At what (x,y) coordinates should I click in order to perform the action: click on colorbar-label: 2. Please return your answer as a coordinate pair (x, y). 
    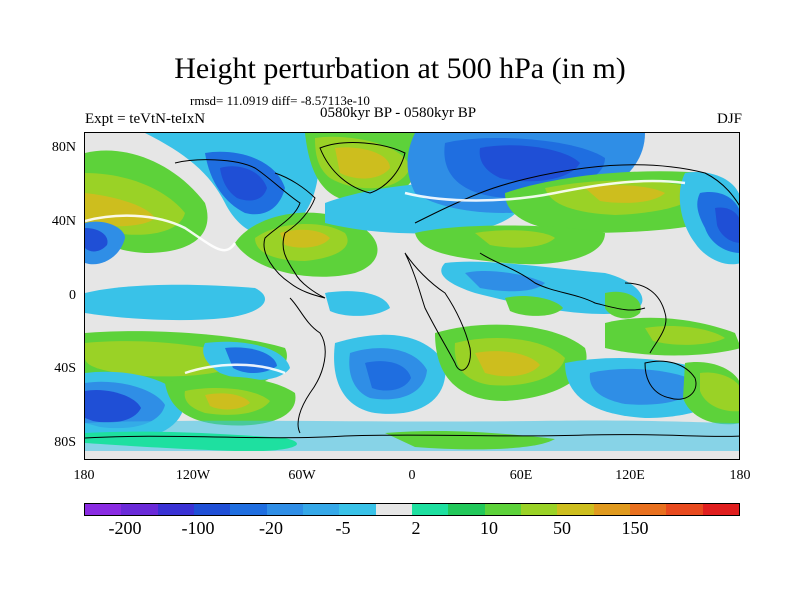
    Looking at the image, I should click on (416, 528).